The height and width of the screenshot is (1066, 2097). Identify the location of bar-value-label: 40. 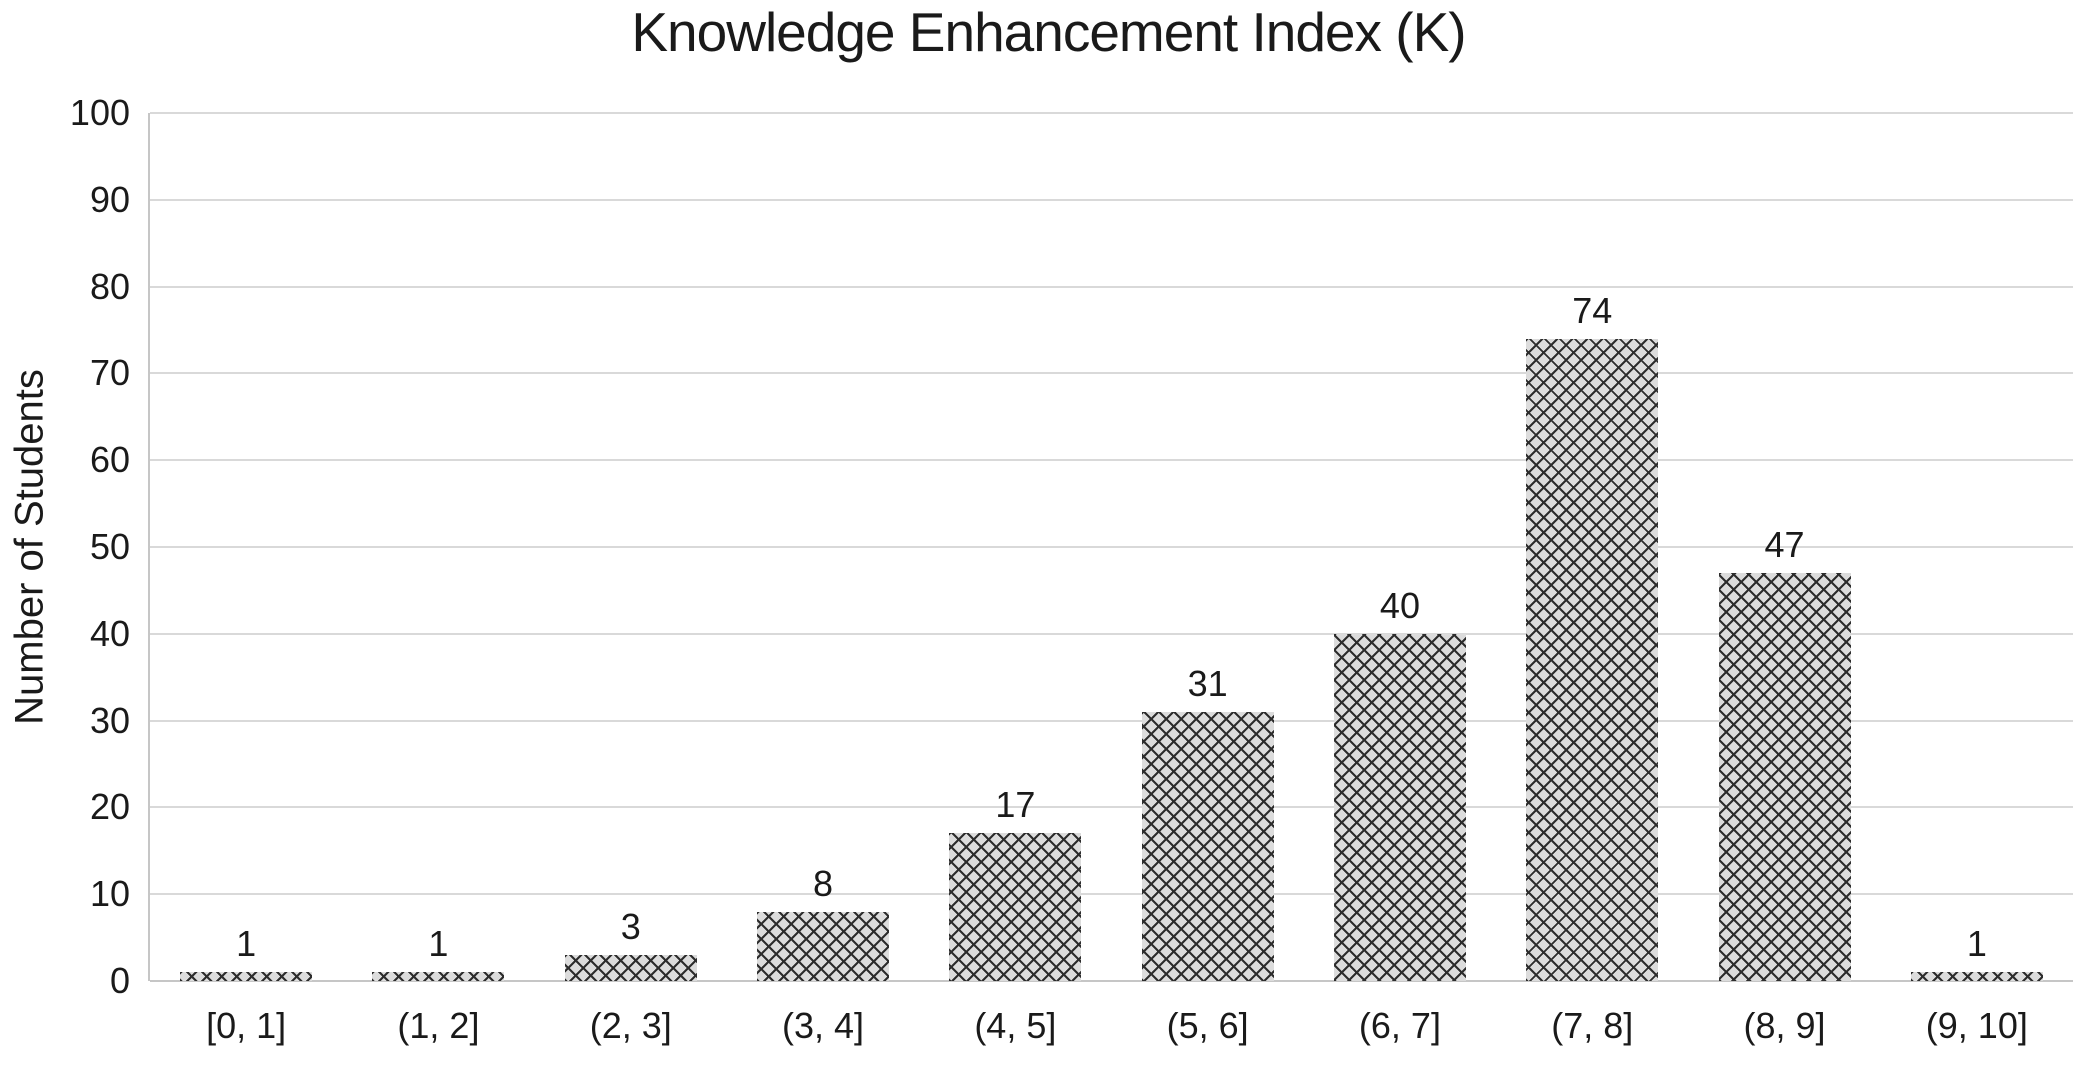
(1399, 605).